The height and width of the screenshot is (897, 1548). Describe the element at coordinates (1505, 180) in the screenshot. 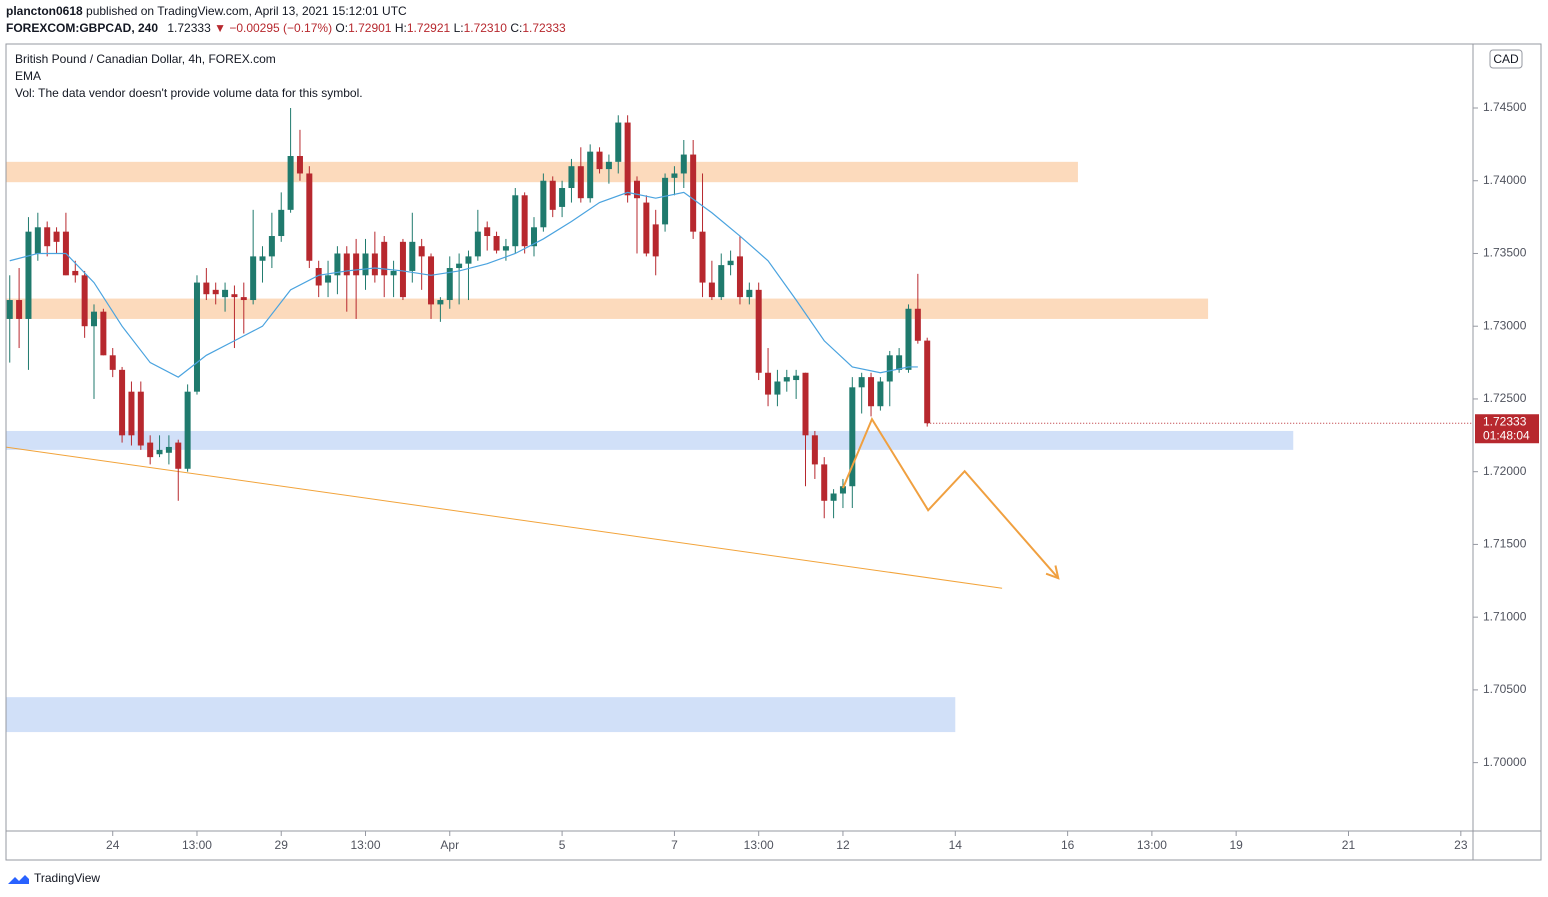

I see `y-tick-label: 1.74000` at that location.